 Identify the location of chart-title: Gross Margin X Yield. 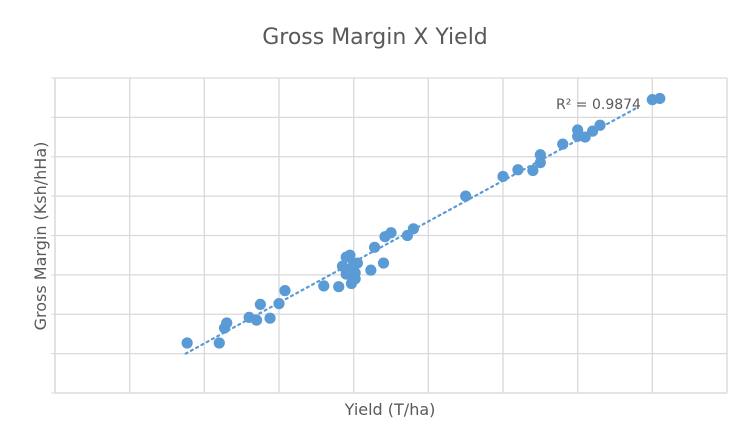
(375, 37).